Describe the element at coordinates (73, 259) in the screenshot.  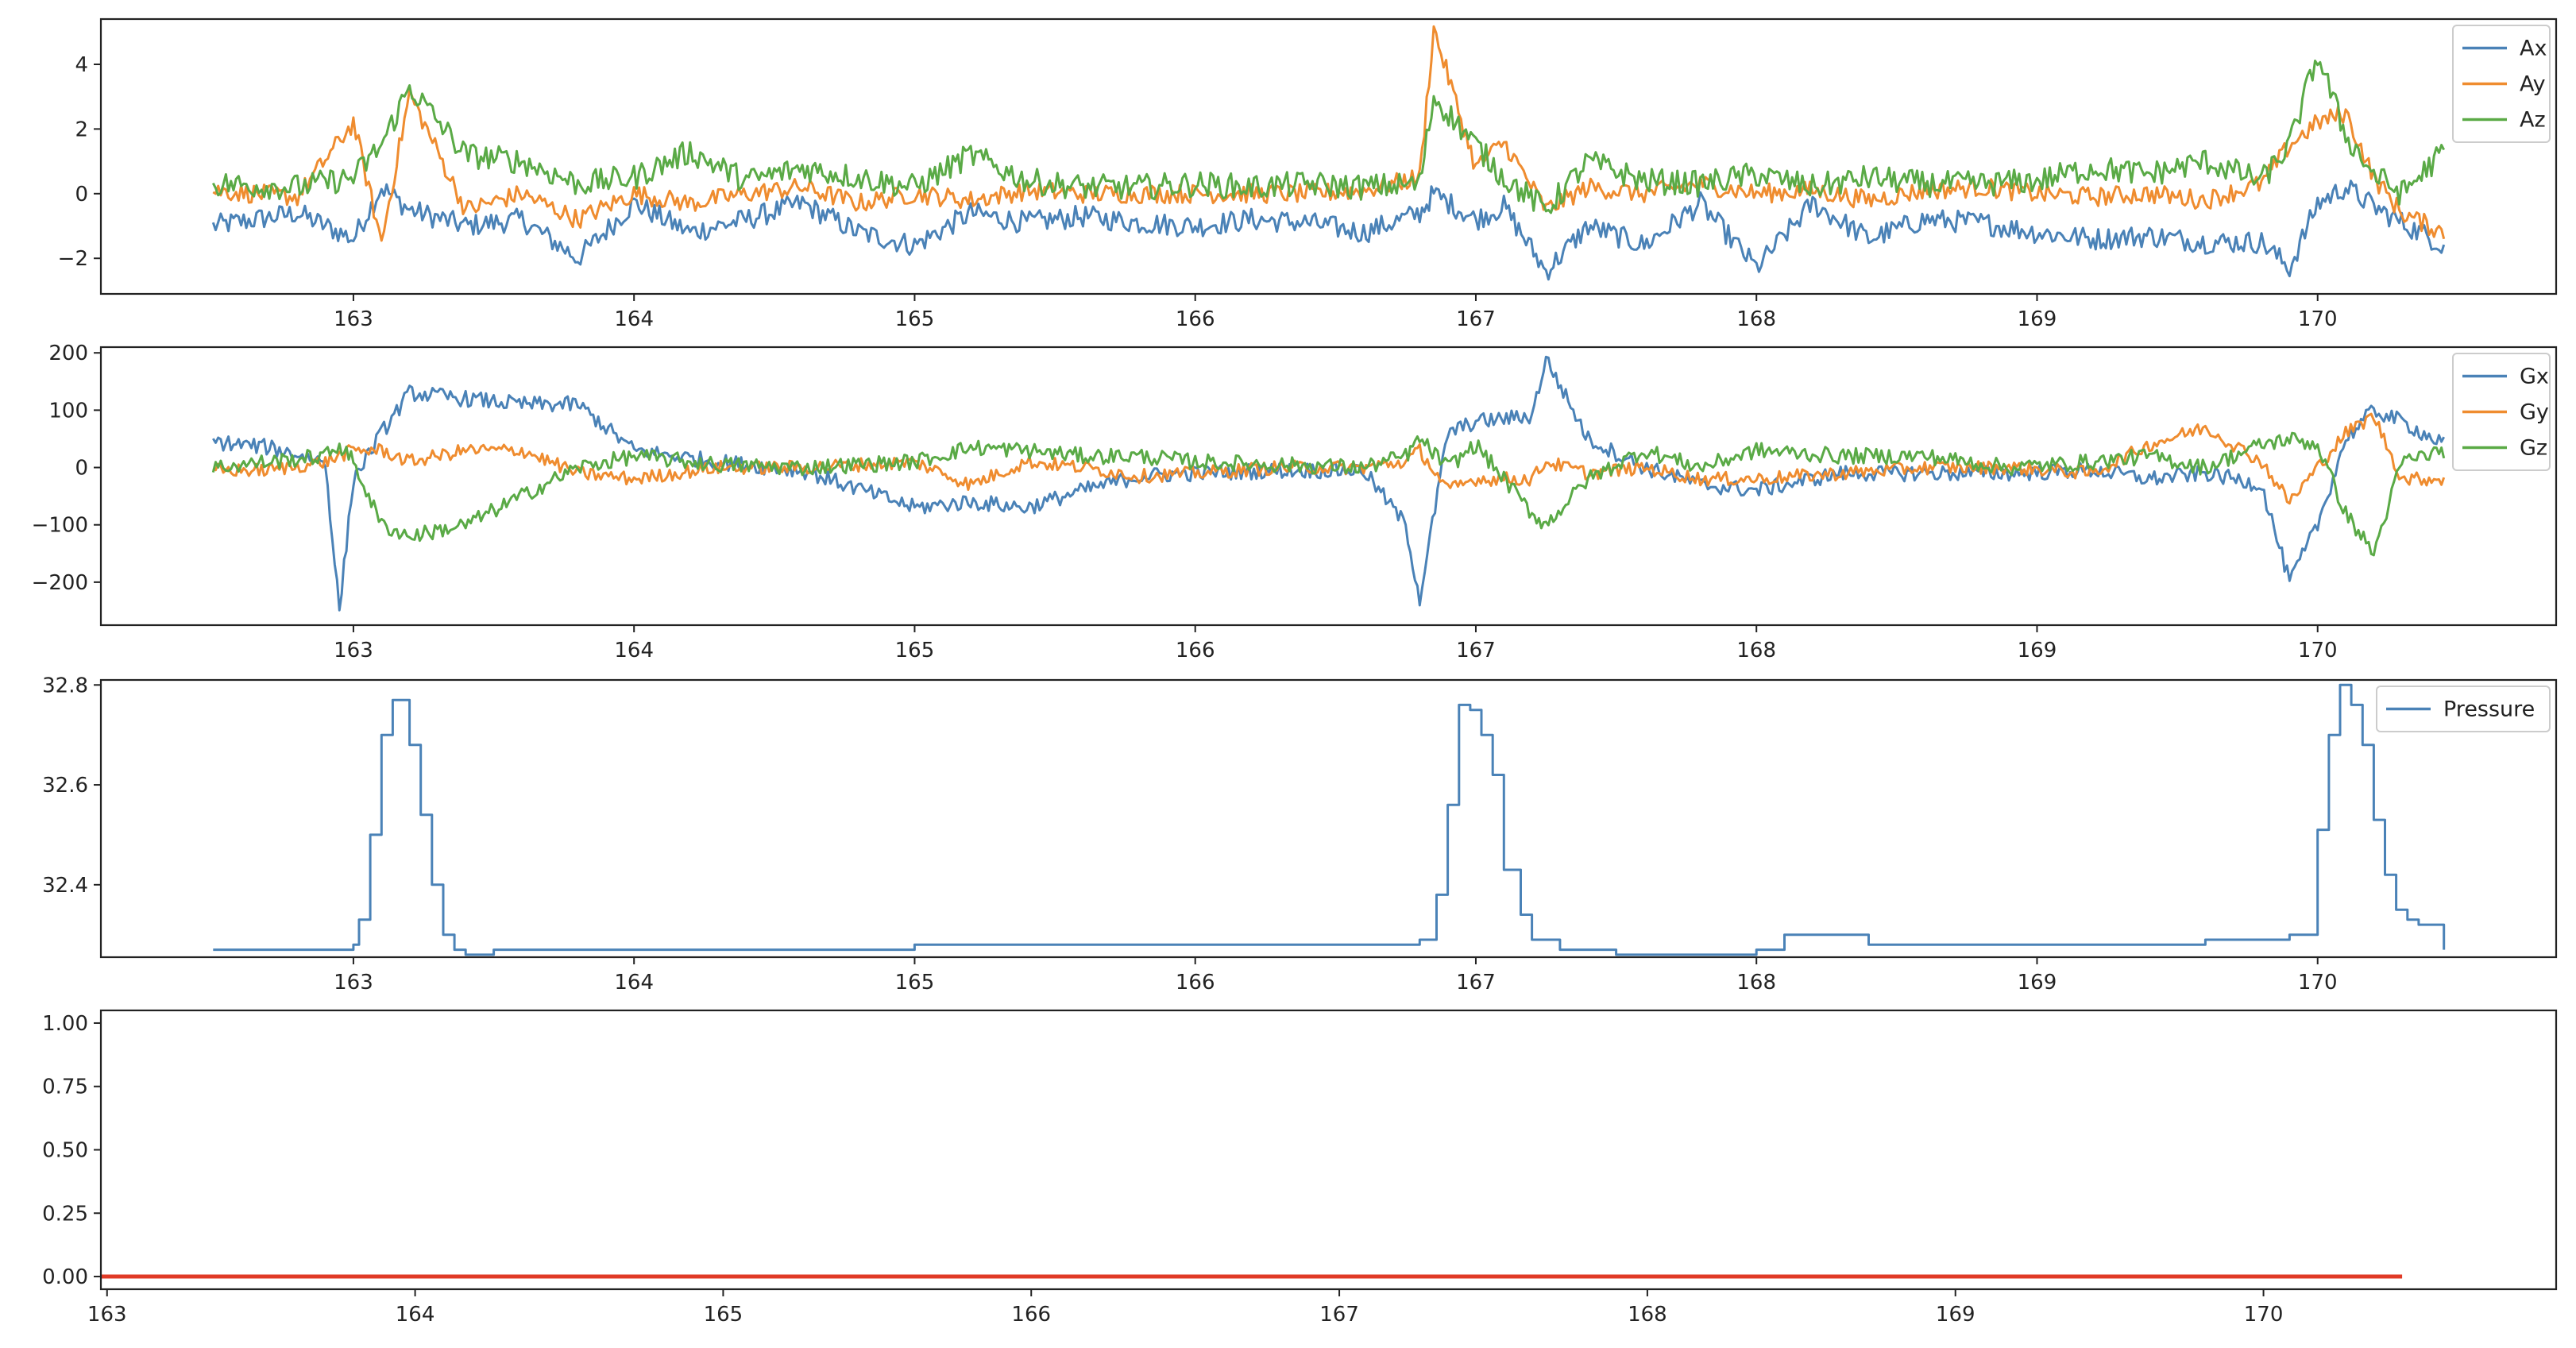
I see `y-tick-label: −2` at that location.